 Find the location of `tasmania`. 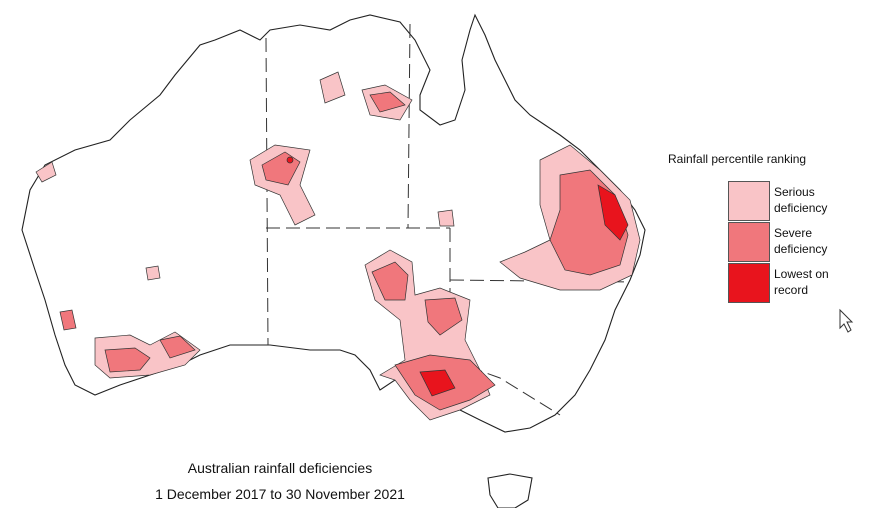

tasmania is located at coordinates (510, 490).